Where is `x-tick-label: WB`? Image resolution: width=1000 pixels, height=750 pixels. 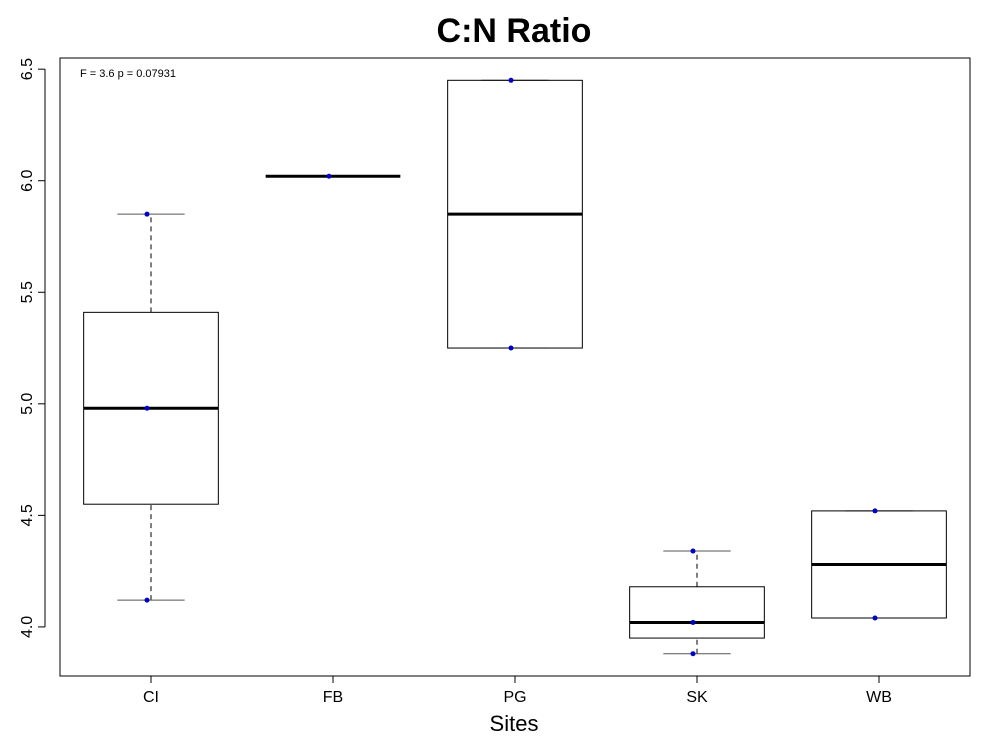 x-tick-label: WB is located at coordinates (879, 697).